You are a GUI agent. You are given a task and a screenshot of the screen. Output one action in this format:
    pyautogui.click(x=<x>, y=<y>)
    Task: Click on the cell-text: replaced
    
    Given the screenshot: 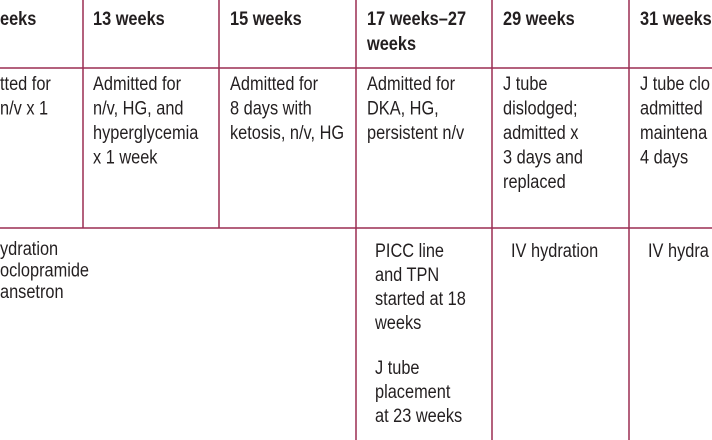 What is the action you would take?
    pyautogui.click(x=534, y=182)
    